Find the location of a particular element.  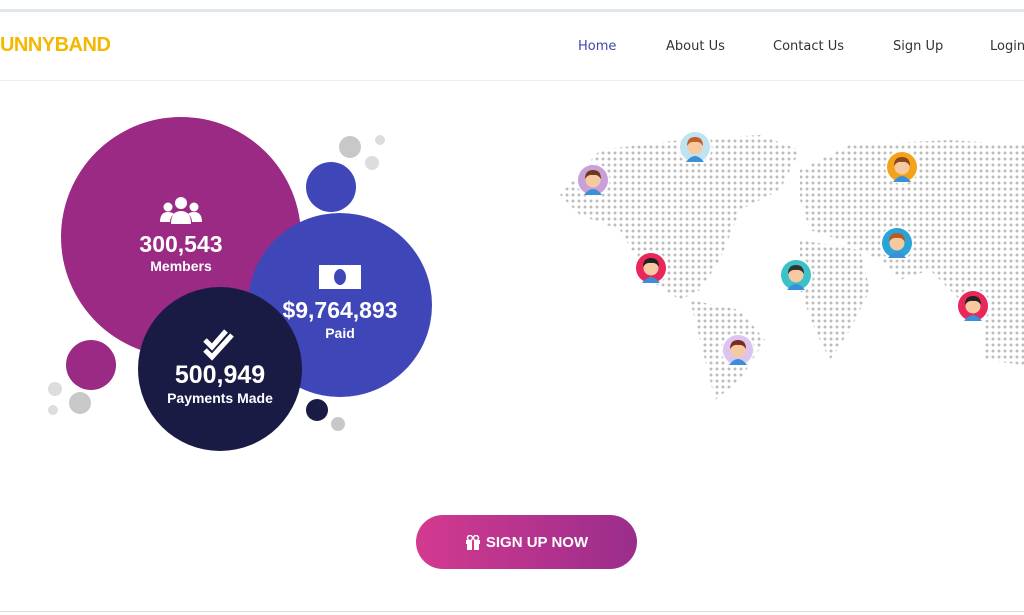

stat-value: 300,543 is located at coordinates (180, 244).